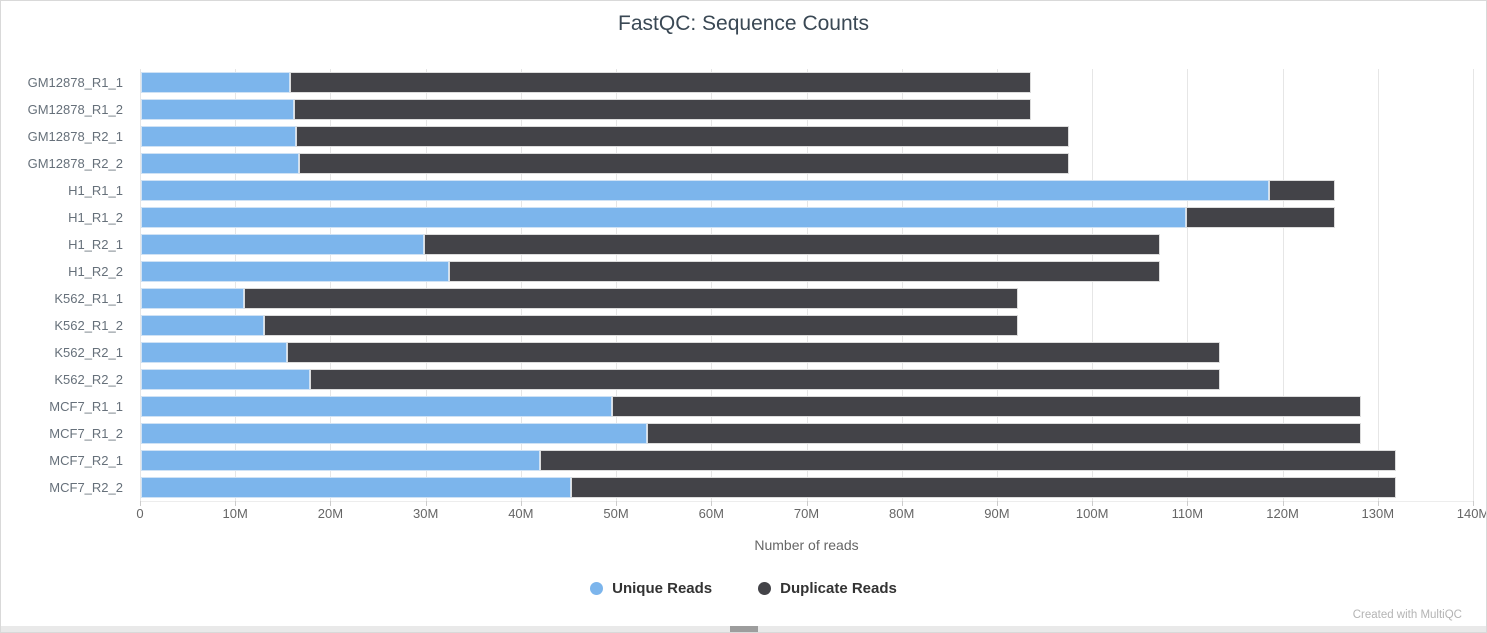 The height and width of the screenshot is (633, 1487). What do you see at coordinates (1282, 513) in the screenshot?
I see `x-tick-label: 120M` at bounding box center [1282, 513].